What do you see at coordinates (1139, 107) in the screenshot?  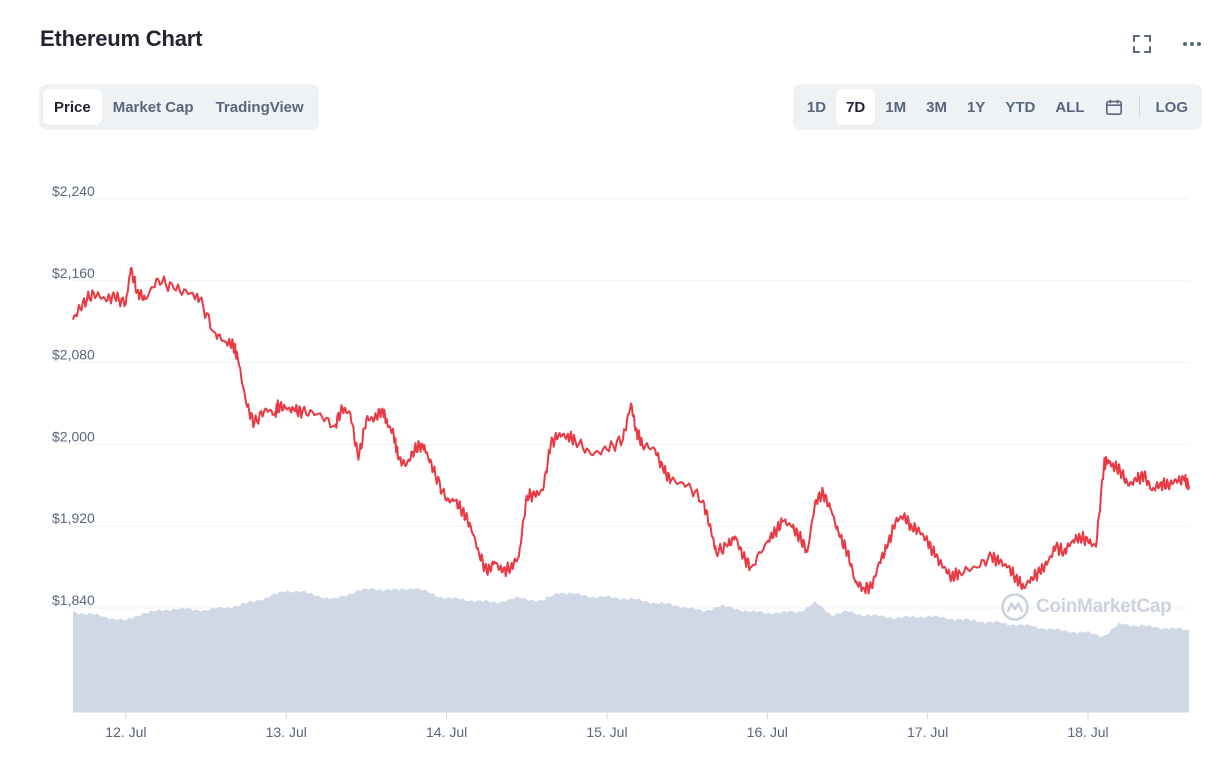 I see `divider` at bounding box center [1139, 107].